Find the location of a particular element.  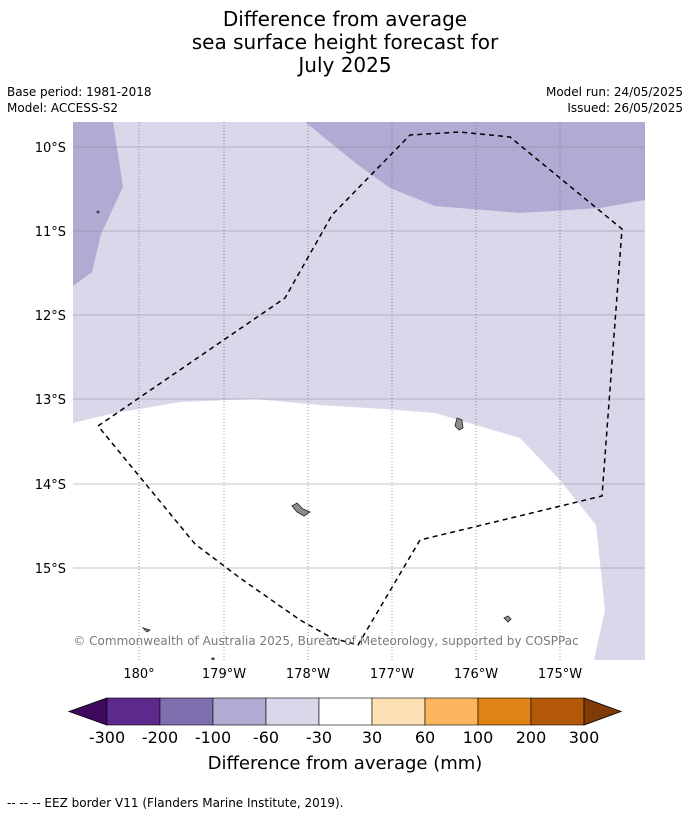

colorbar-tick-label: 300 is located at coordinates (584, 737).